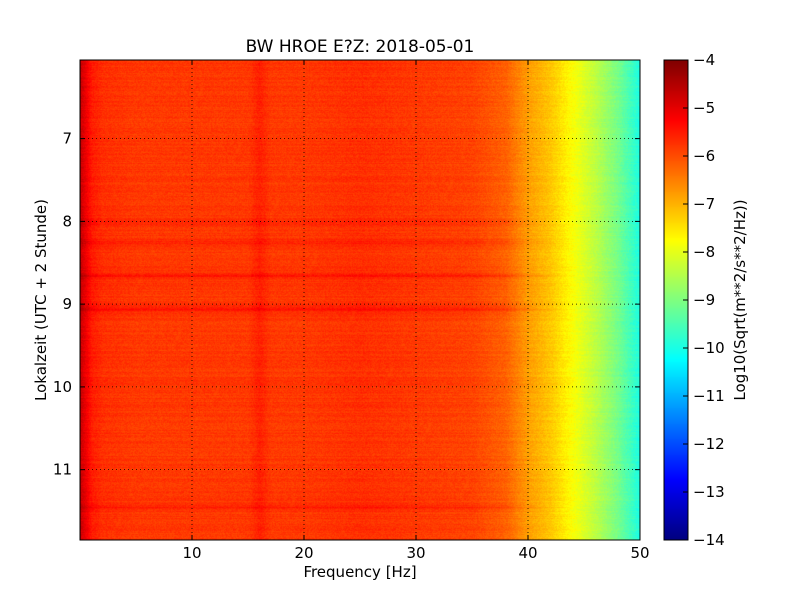 This screenshot has width=800, height=600. Describe the element at coordinates (704, 252) in the screenshot. I see `colorbar-tick-label: −8` at that location.